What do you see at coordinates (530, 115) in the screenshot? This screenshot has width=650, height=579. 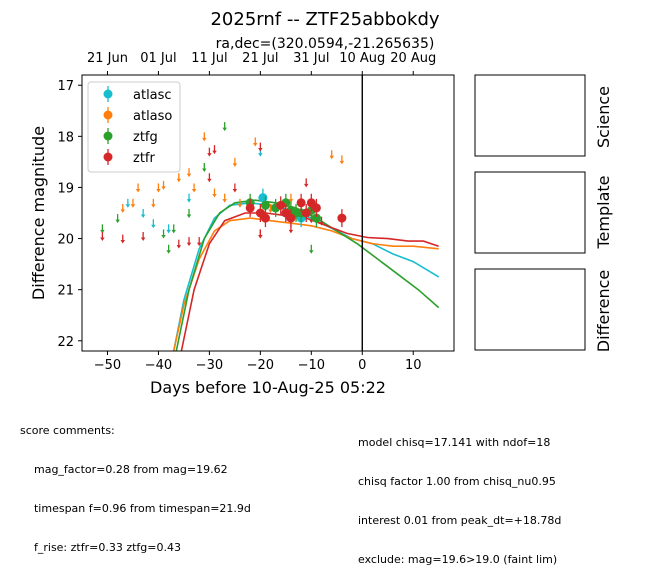 I see `science-panel` at bounding box center [530, 115].